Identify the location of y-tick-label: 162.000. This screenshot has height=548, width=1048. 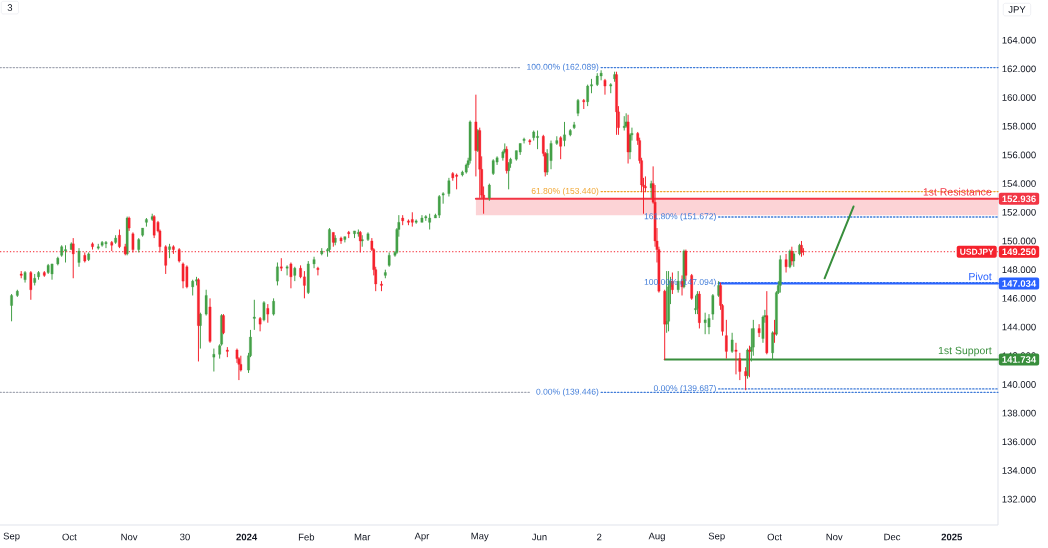
(1019, 69).